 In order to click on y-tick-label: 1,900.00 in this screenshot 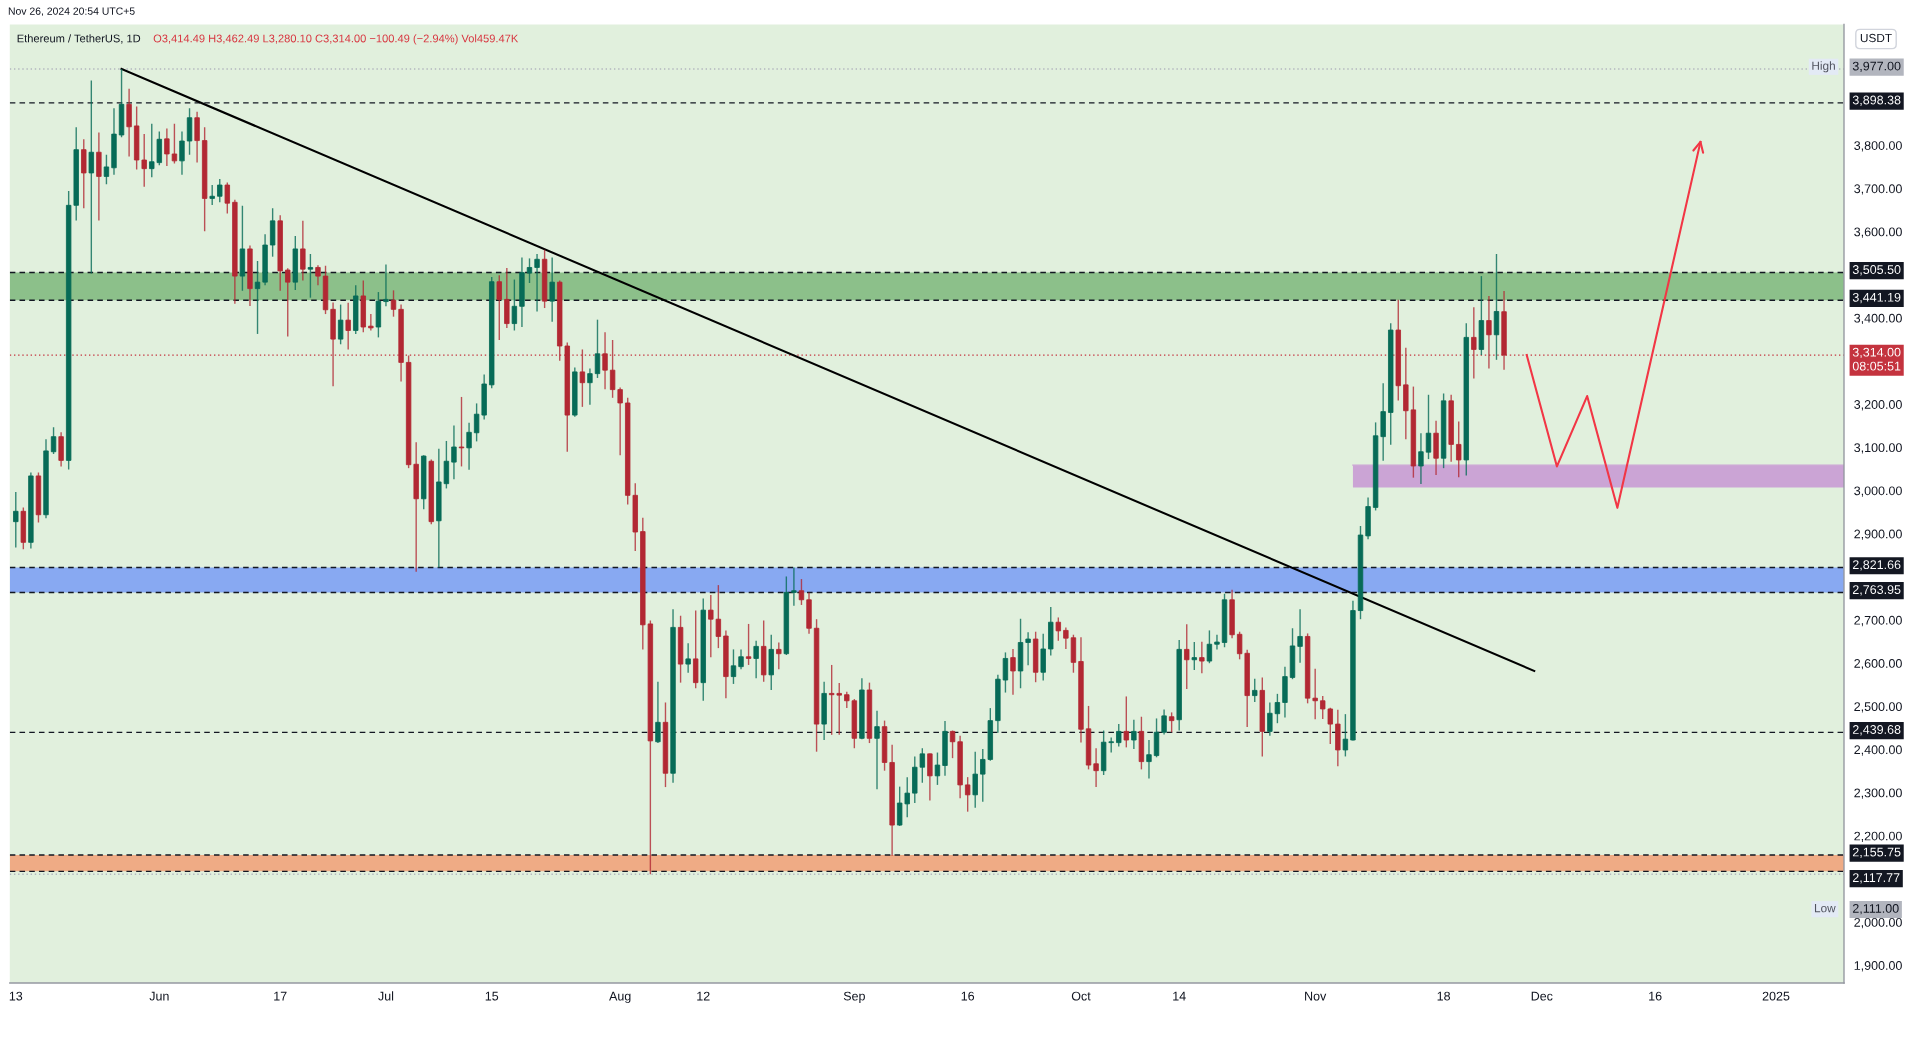, I will do `click(1878, 966)`.